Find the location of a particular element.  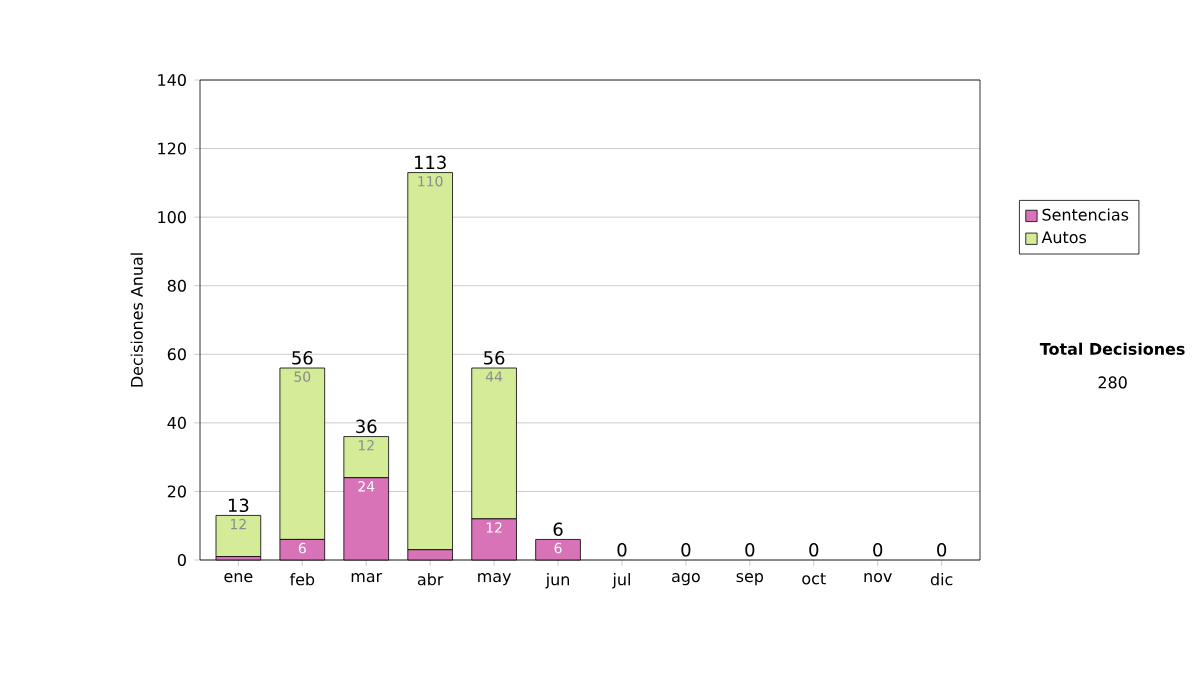

total-label: 36 is located at coordinates (366, 426).